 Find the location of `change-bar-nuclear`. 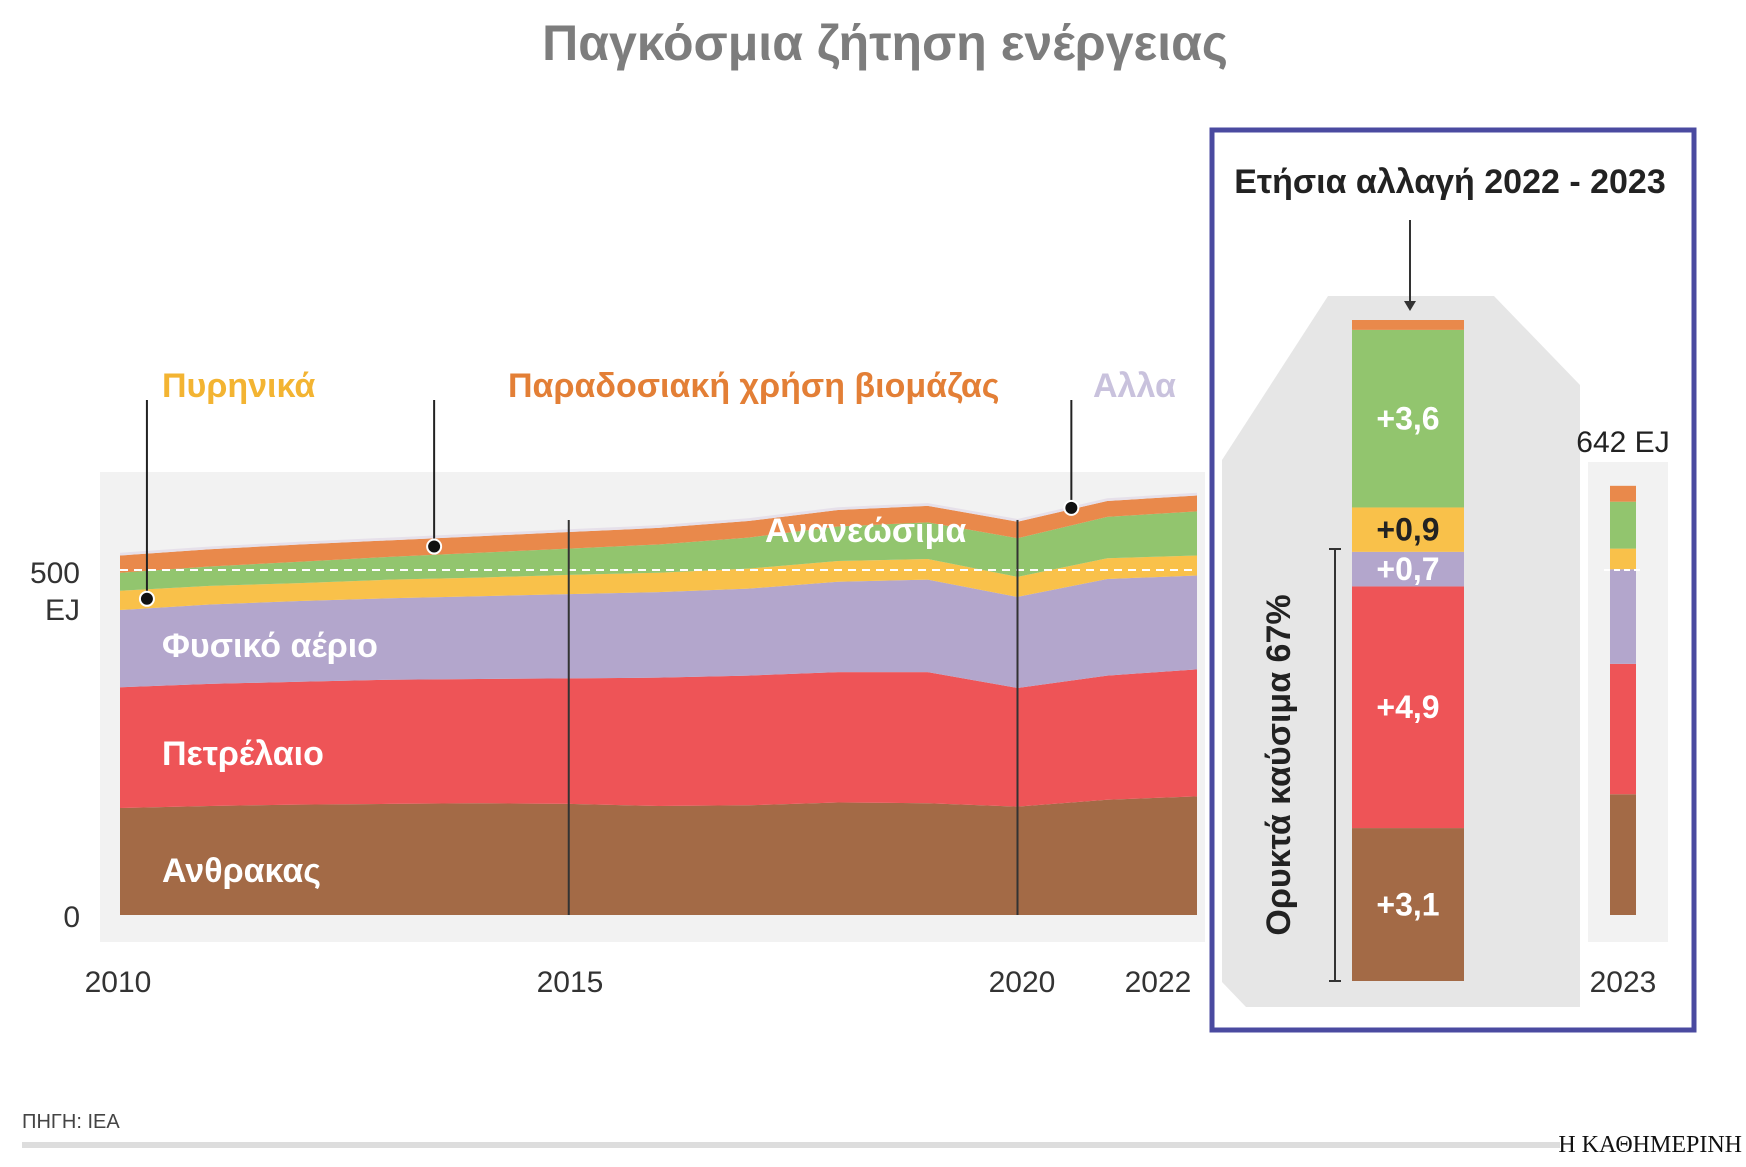

change-bar-nuclear is located at coordinates (1408, 529).